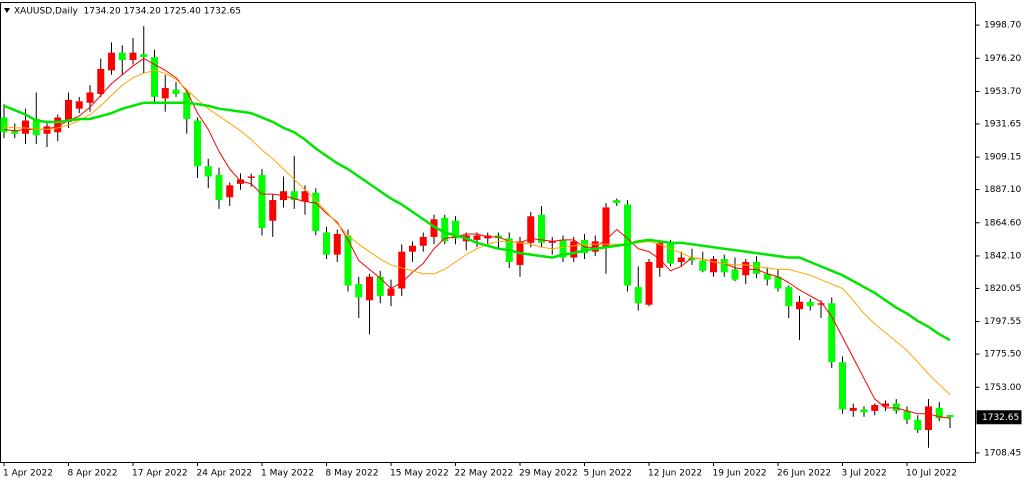  I want to click on y-tick-label: 1976.20, so click(1002, 59).